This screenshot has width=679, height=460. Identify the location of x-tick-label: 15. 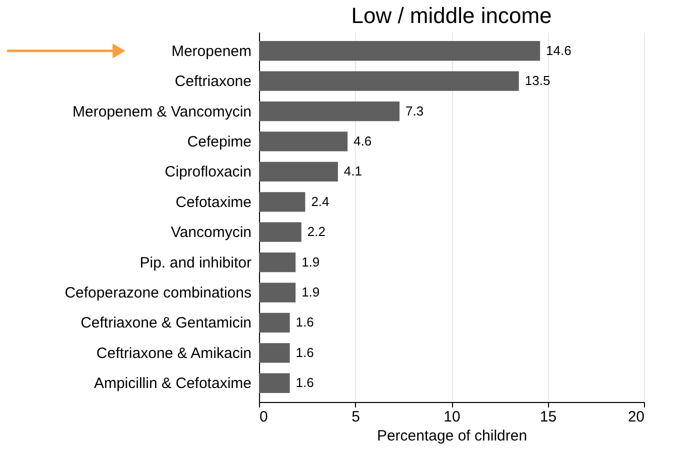
(548, 417).